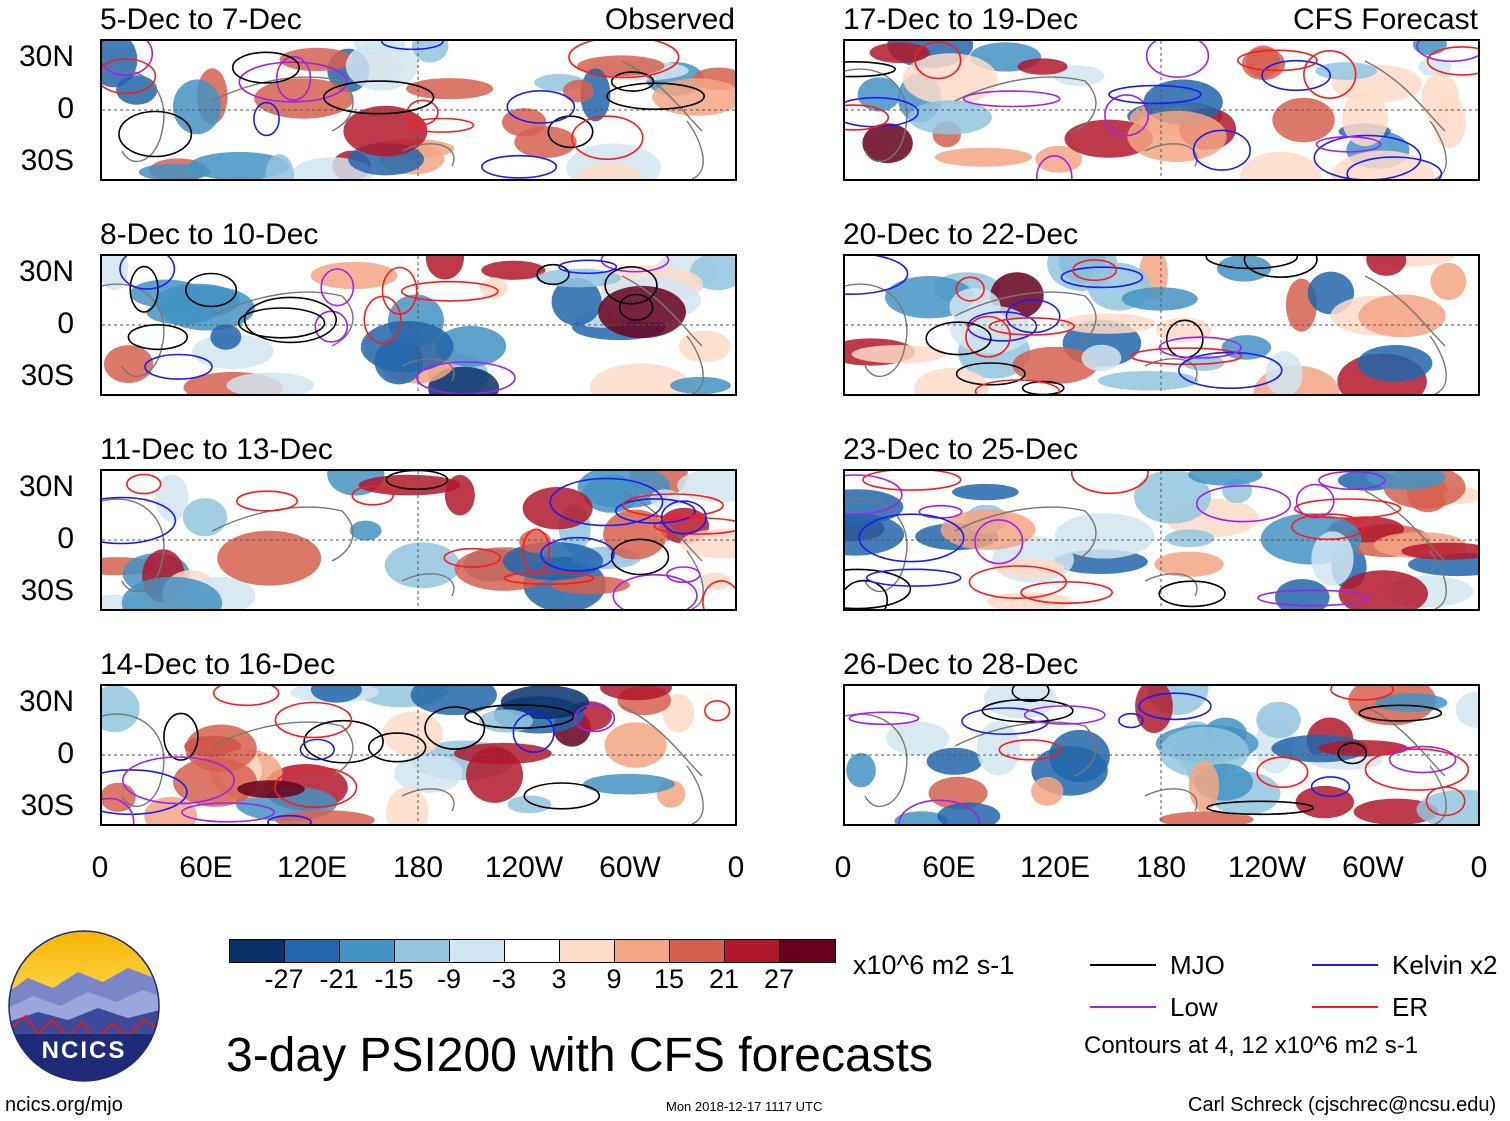 Image resolution: width=1510 pixels, height=1121 pixels. Describe the element at coordinates (669, 19) in the screenshot. I see `panel-tag-observed: Observed` at that location.